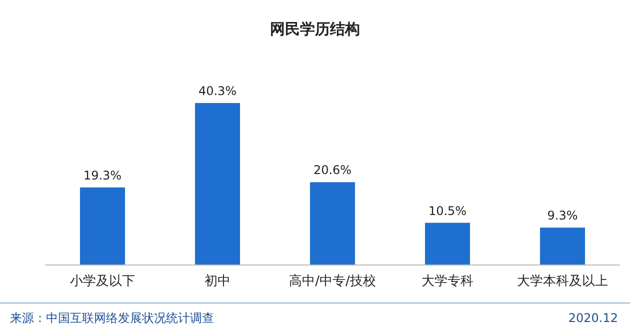 This screenshot has width=630, height=331. I want to click on text: 2020.12, so click(593, 318).